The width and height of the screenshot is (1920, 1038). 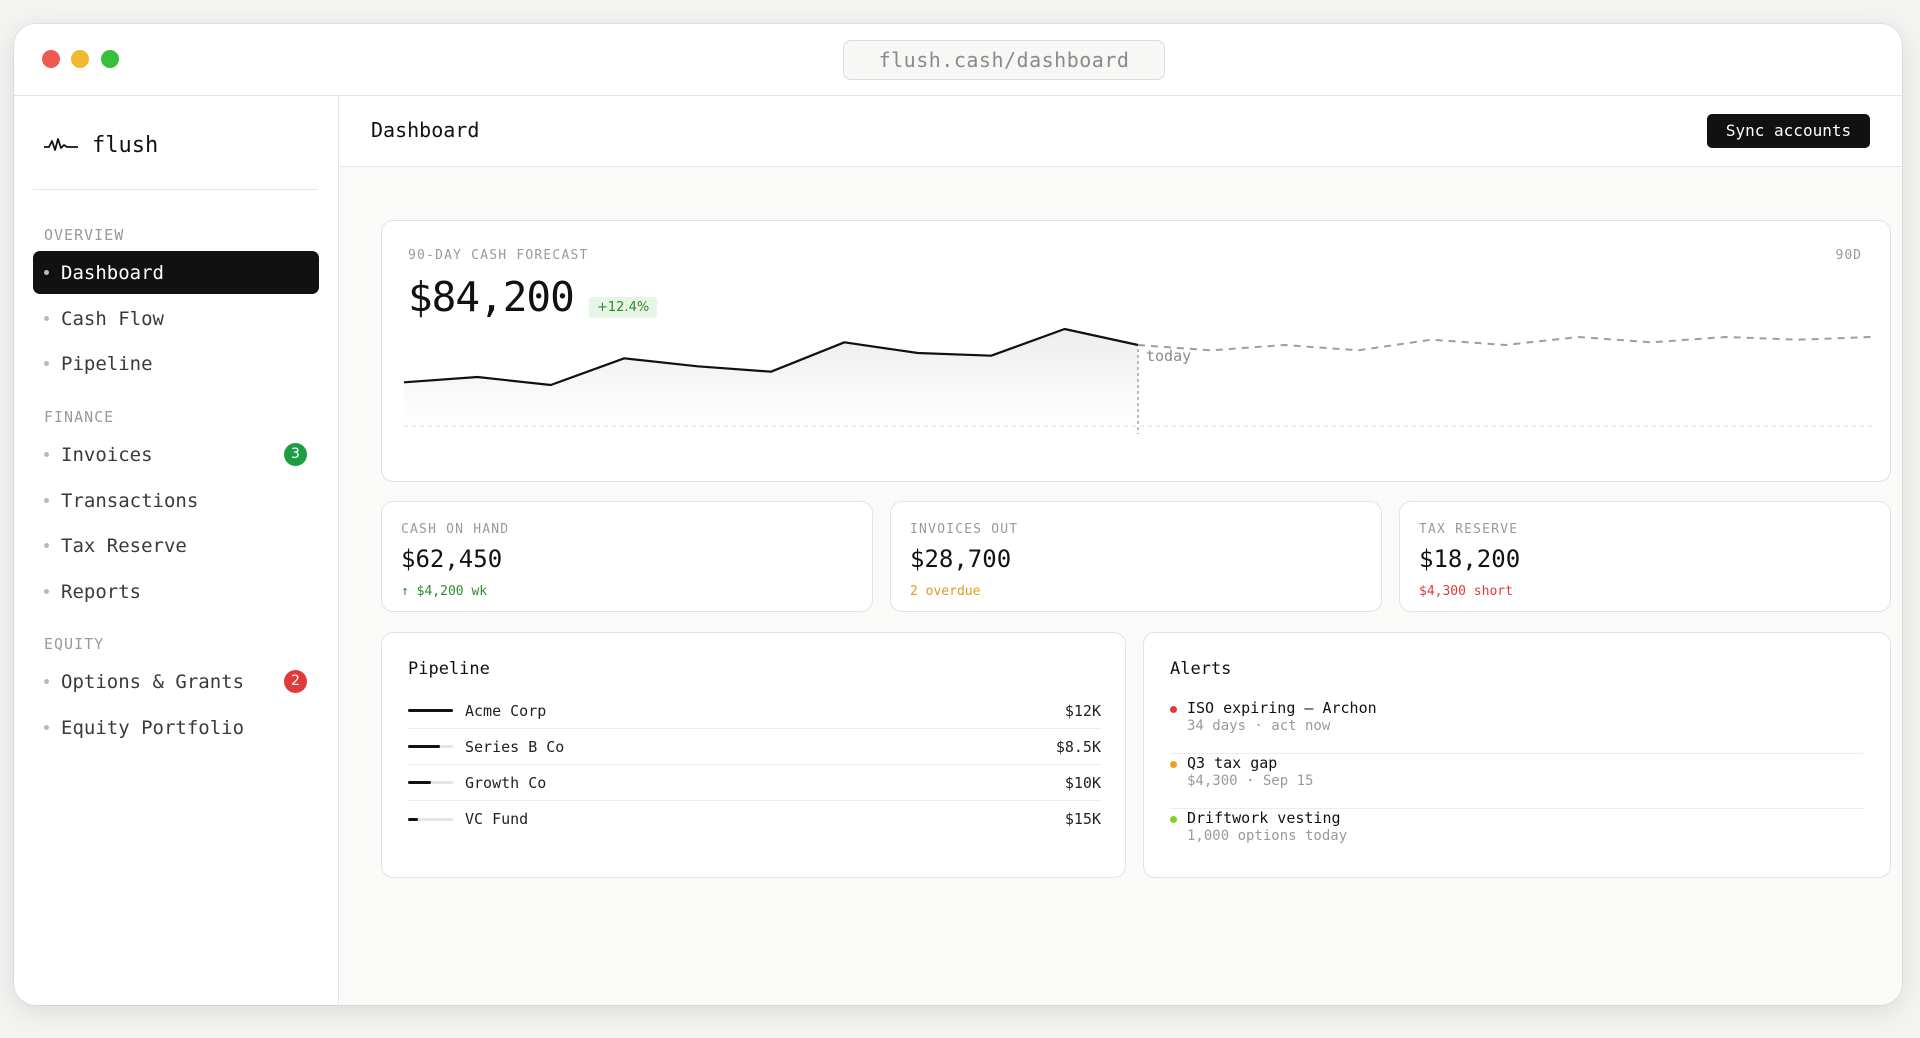 What do you see at coordinates (176, 454) in the screenshot?
I see `sidebar-item-invoices: Invoices 3` at bounding box center [176, 454].